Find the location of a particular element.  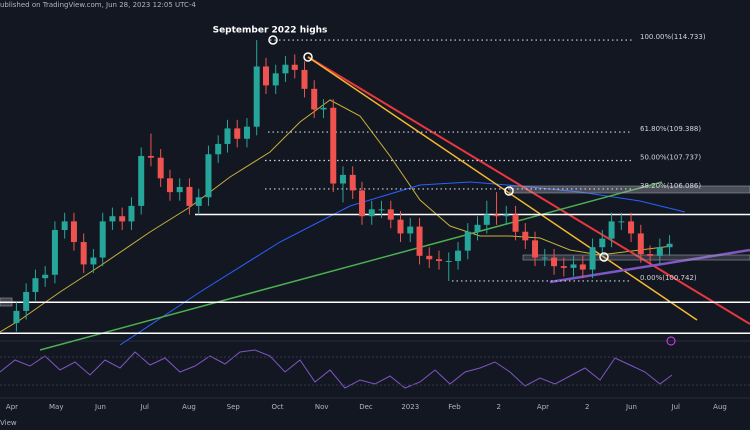

footer: View is located at coordinates (8, 423).